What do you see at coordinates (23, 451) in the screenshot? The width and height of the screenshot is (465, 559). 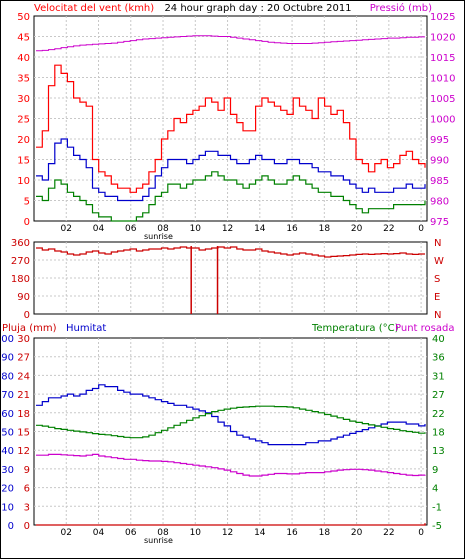 I see `y-left-tick-label: 12` at bounding box center [23, 451].